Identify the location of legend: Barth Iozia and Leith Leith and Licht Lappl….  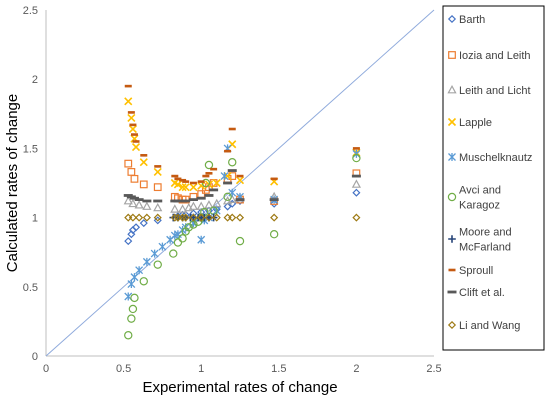
(489, 173).